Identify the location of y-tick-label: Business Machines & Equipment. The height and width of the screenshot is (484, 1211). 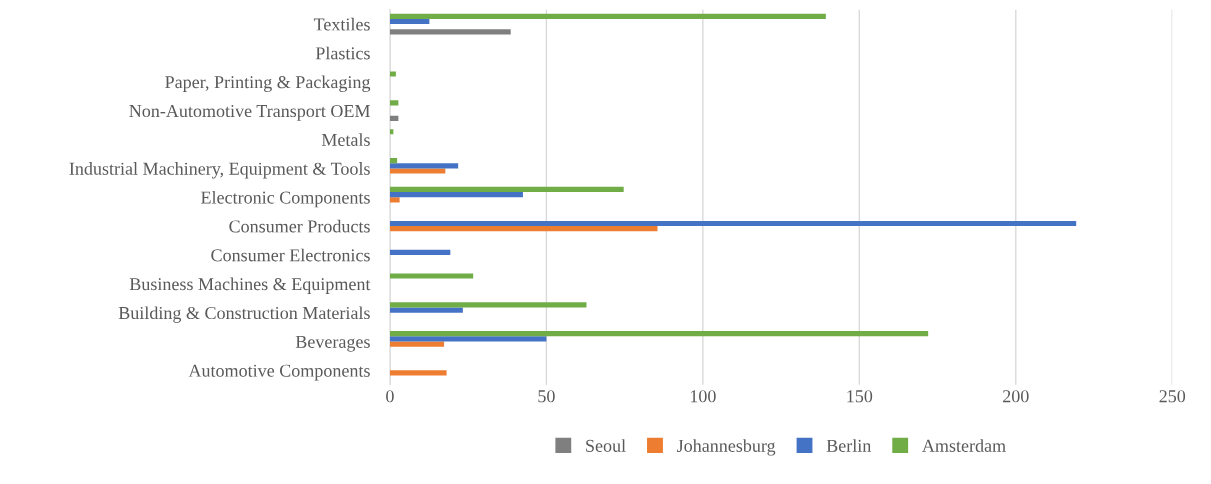
(250, 285).